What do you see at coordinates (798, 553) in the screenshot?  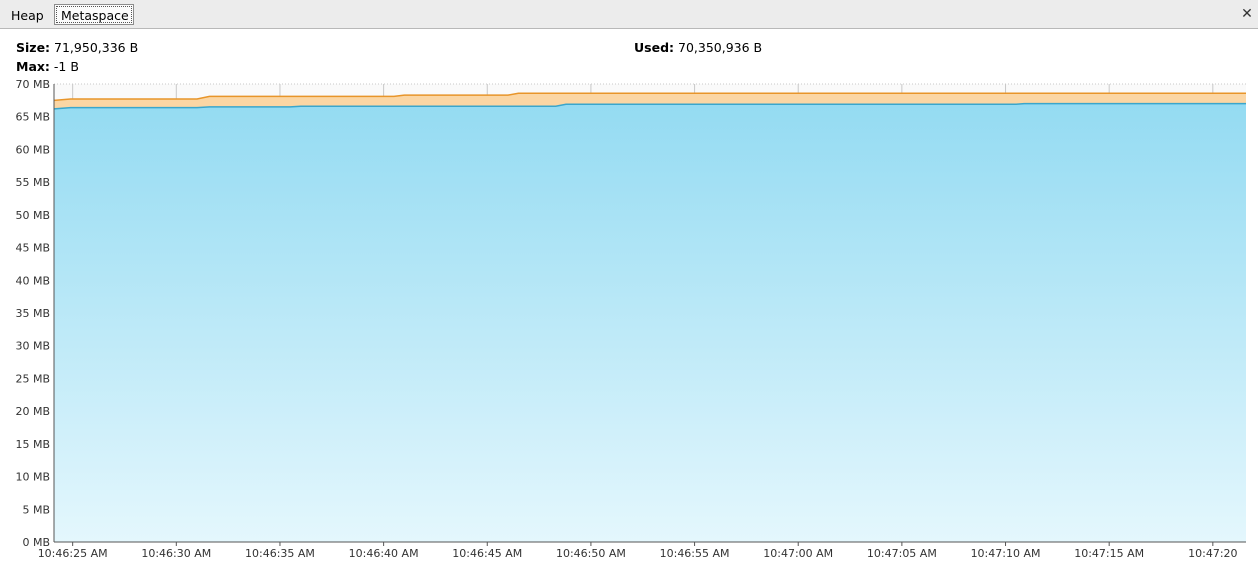 I see `x-tick-label: 10:47:00 AM` at bounding box center [798, 553].